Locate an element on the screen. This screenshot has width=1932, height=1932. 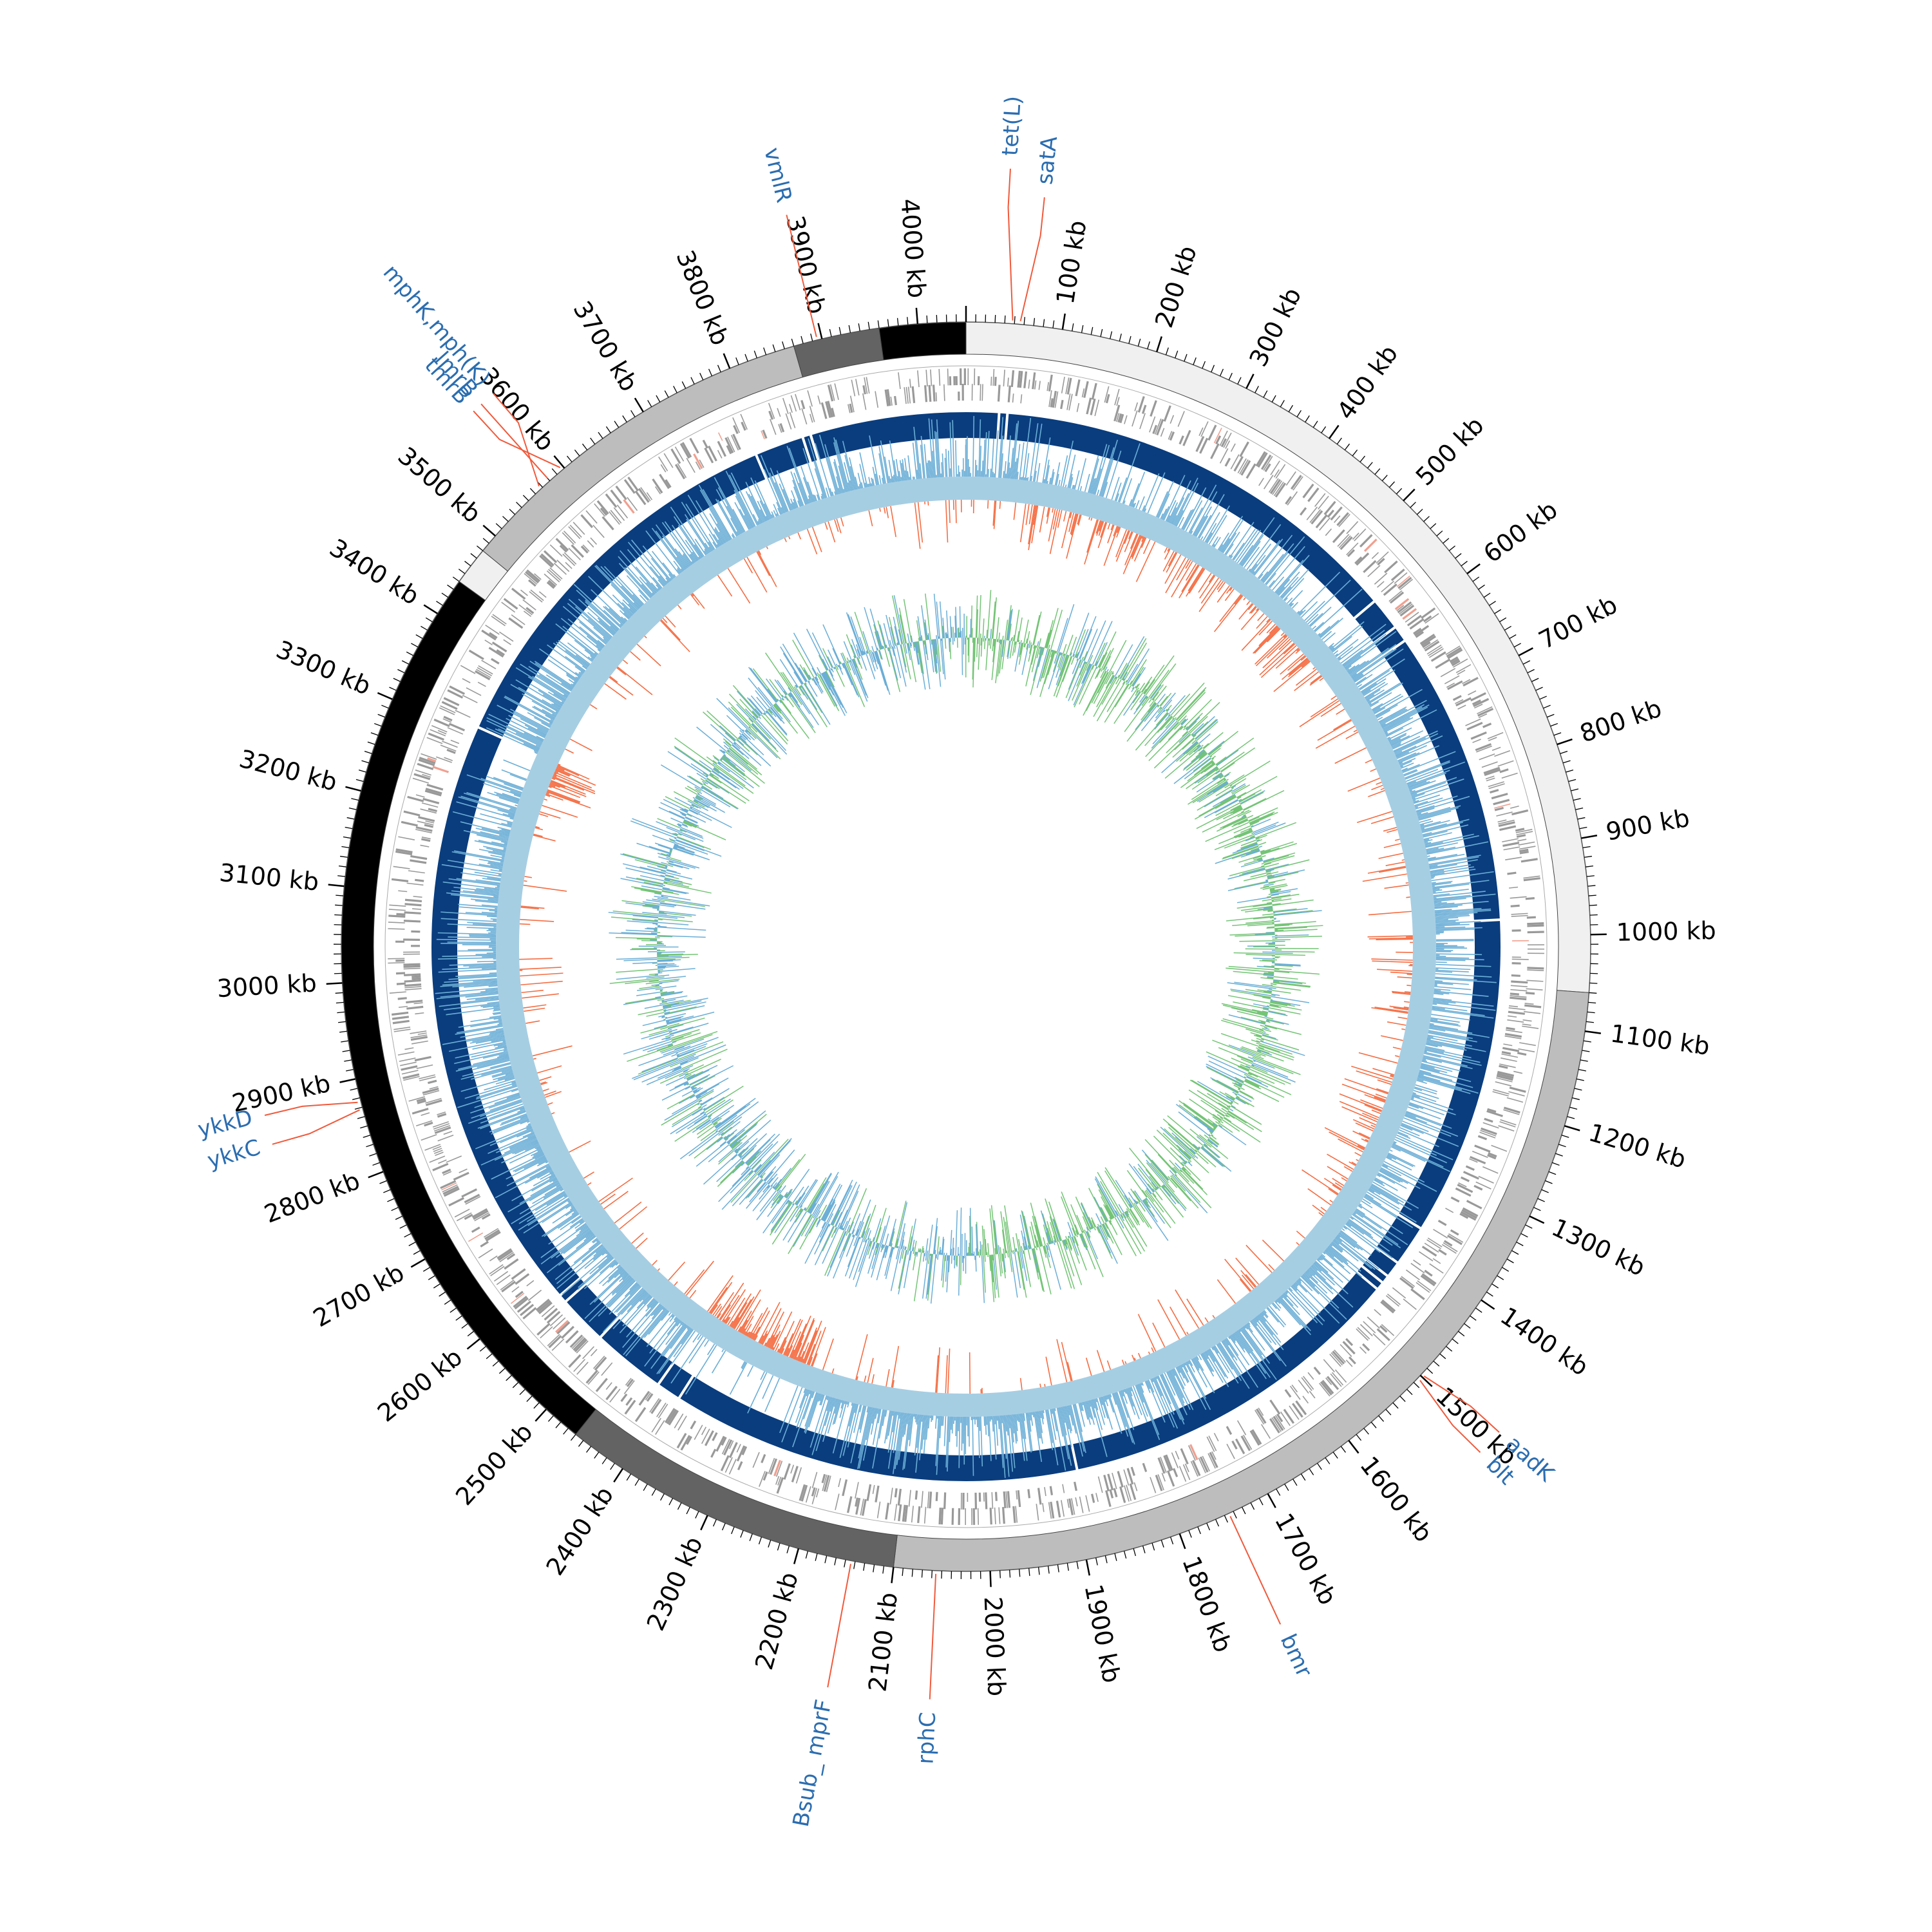
tick-label: 2000 kb is located at coordinates (995, 1646).